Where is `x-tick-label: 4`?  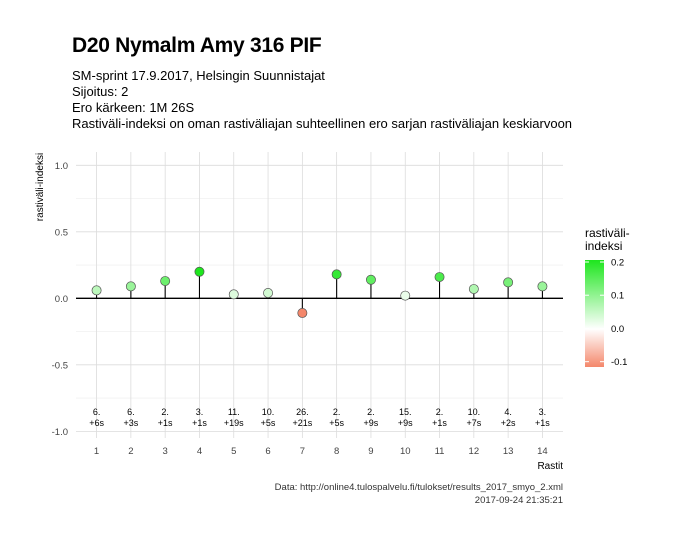
x-tick-label: 4 is located at coordinates (199, 451).